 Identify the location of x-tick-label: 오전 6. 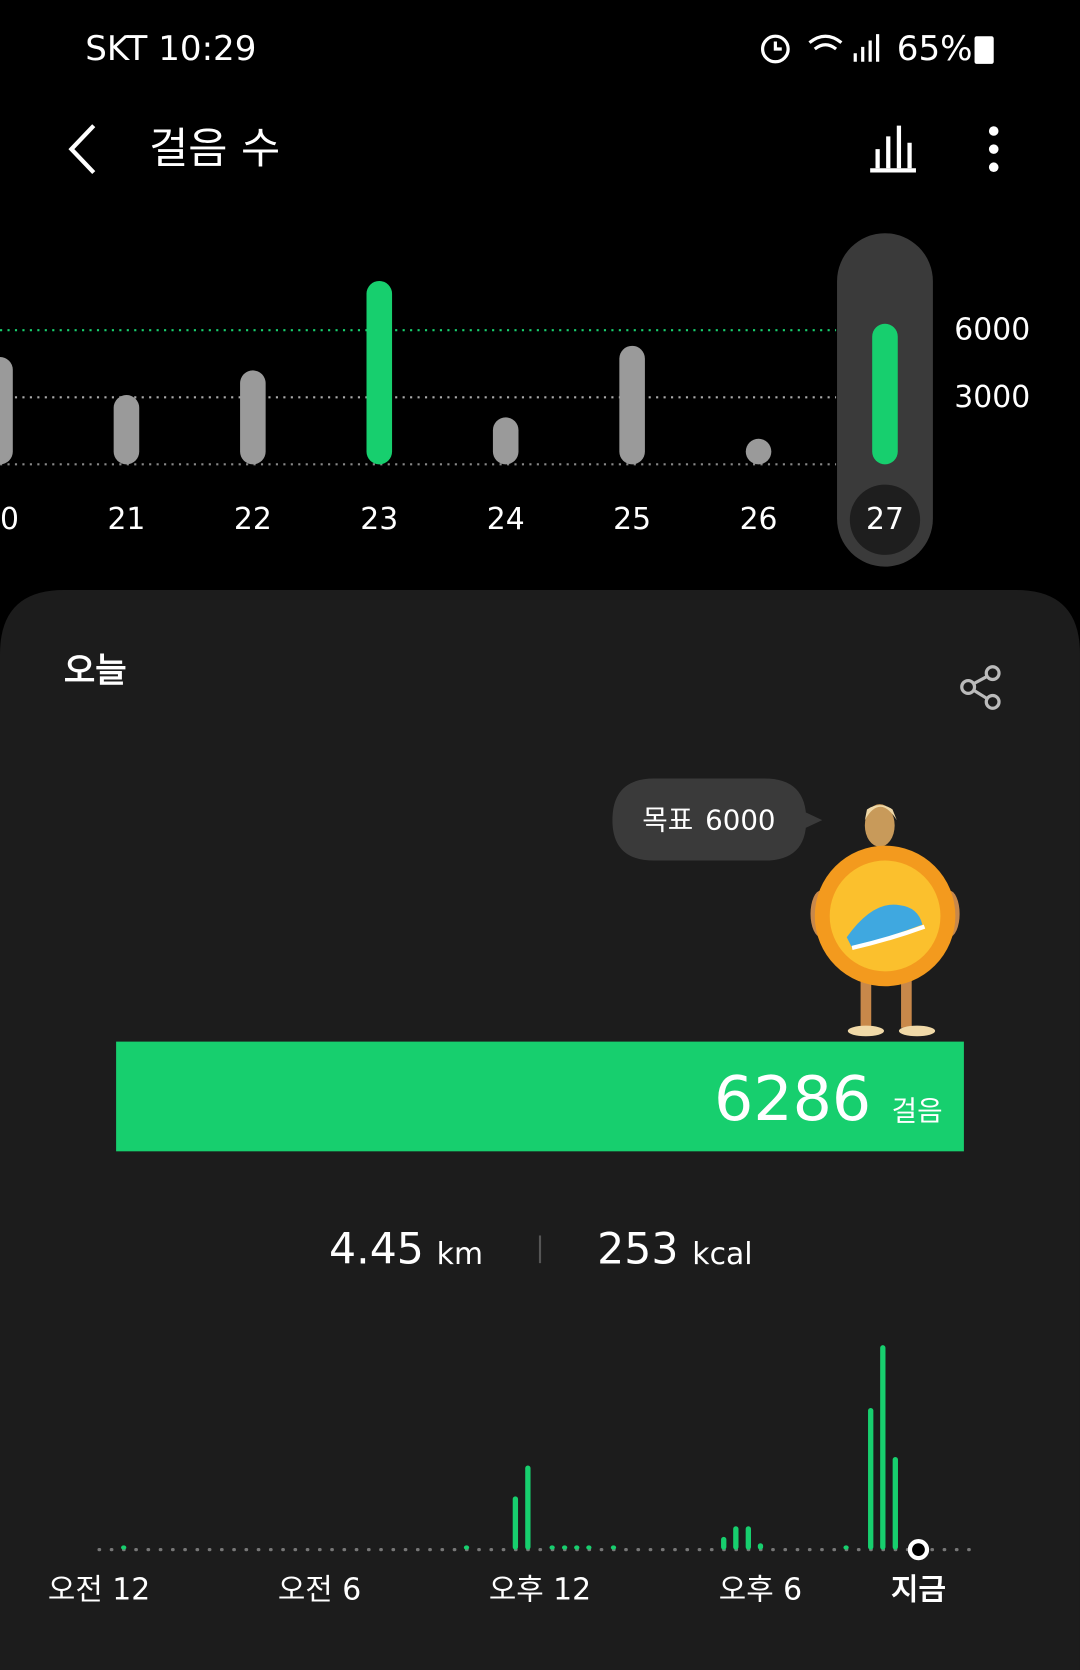
(319, 1590).